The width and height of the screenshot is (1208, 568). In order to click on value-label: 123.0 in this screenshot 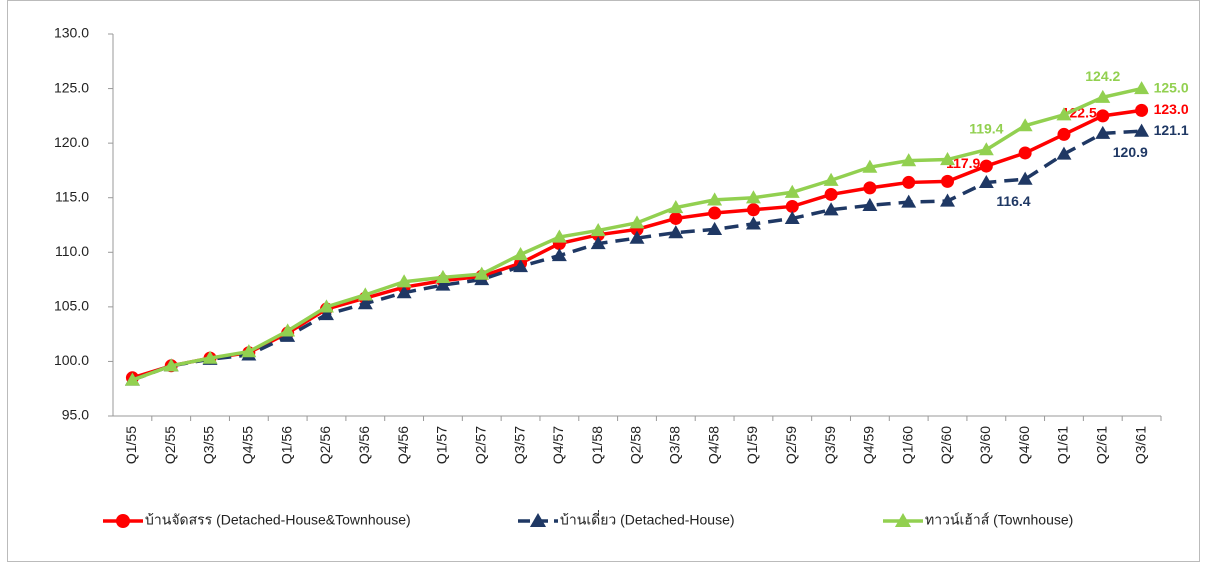, I will do `click(1171, 109)`.